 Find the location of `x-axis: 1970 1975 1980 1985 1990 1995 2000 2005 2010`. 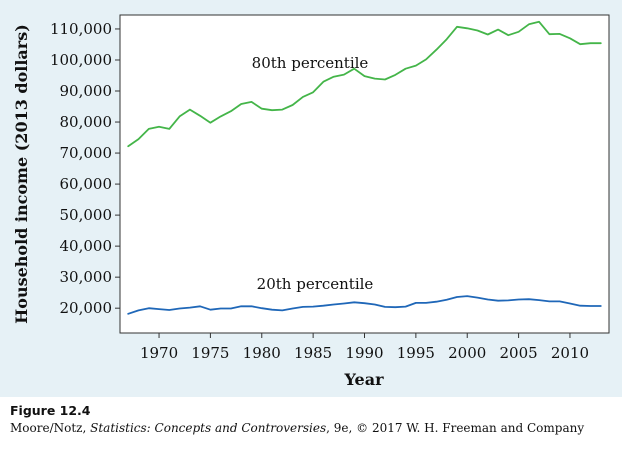

x-axis: 1970 1975 1980 1985 1990 1995 2000 2005 2010 is located at coordinates (364, 347).